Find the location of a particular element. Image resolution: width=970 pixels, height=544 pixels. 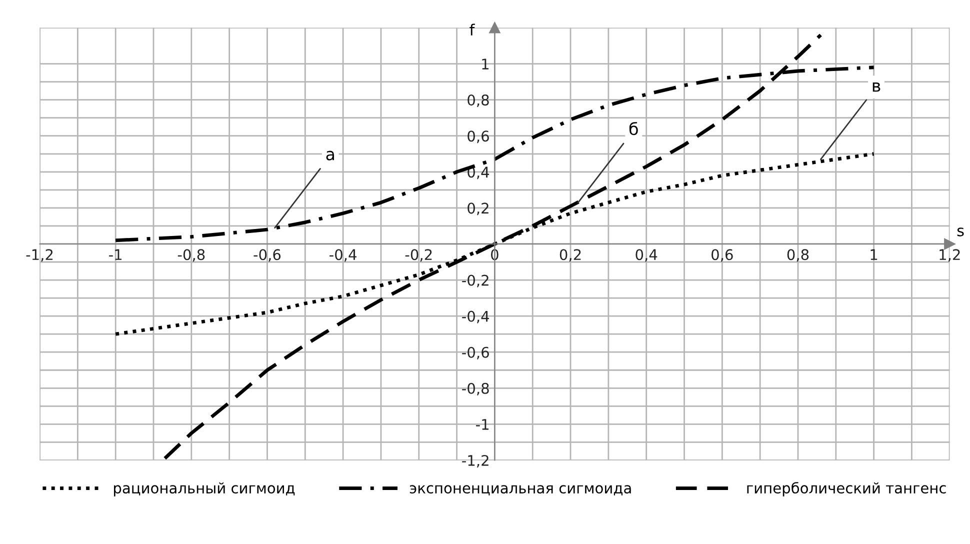

x-tick-label: -0,8 is located at coordinates (191, 255).